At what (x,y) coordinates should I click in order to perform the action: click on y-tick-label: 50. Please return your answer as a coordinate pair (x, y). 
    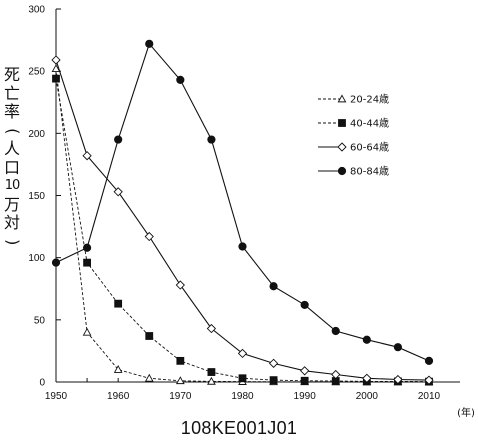
    Looking at the image, I should click on (40, 320).